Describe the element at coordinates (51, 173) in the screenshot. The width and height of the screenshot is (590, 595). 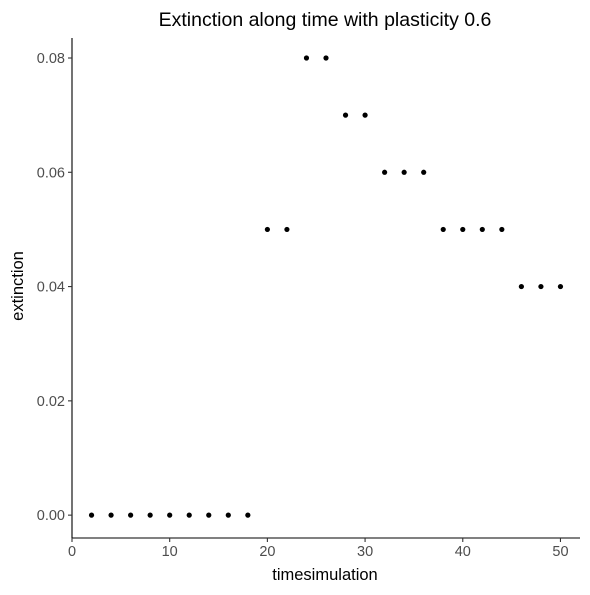
I see `y-tick-label: 0.06` at that location.